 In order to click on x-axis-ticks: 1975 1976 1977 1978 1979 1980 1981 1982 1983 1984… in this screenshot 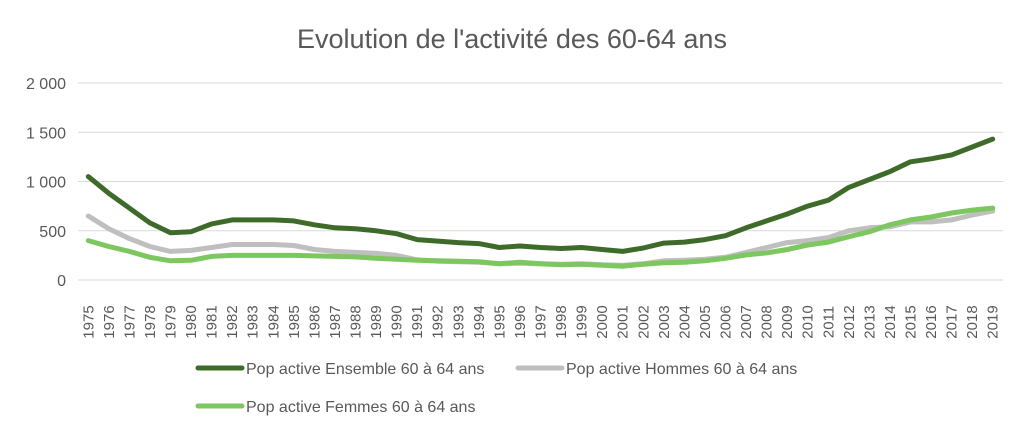, I will do `click(540, 321)`.